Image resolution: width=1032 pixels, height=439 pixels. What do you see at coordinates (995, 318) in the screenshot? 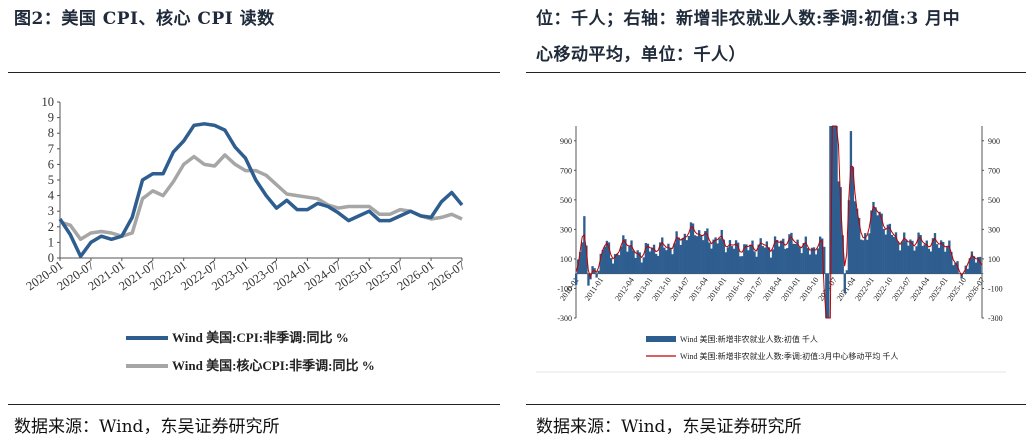
I see `y2-tick-label: -300` at bounding box center [995, 318].